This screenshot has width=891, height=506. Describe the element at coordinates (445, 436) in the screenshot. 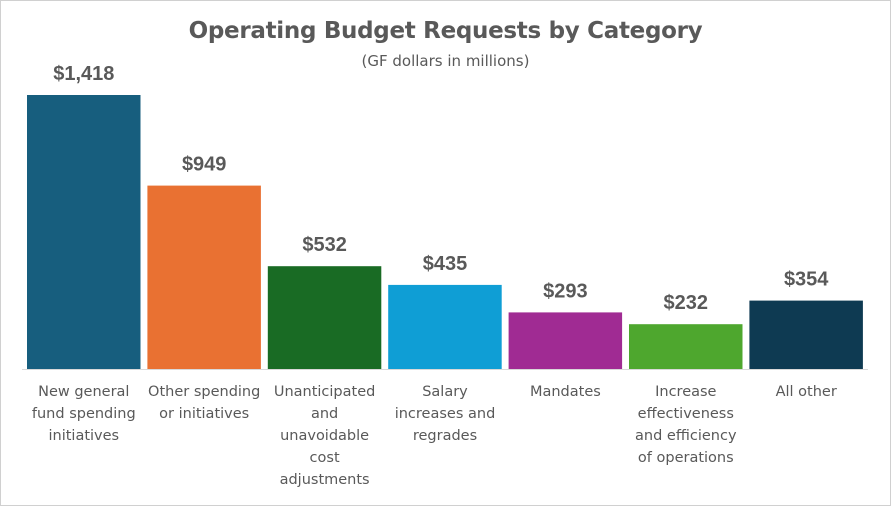

I see `category-label-line: regrades` at that location.